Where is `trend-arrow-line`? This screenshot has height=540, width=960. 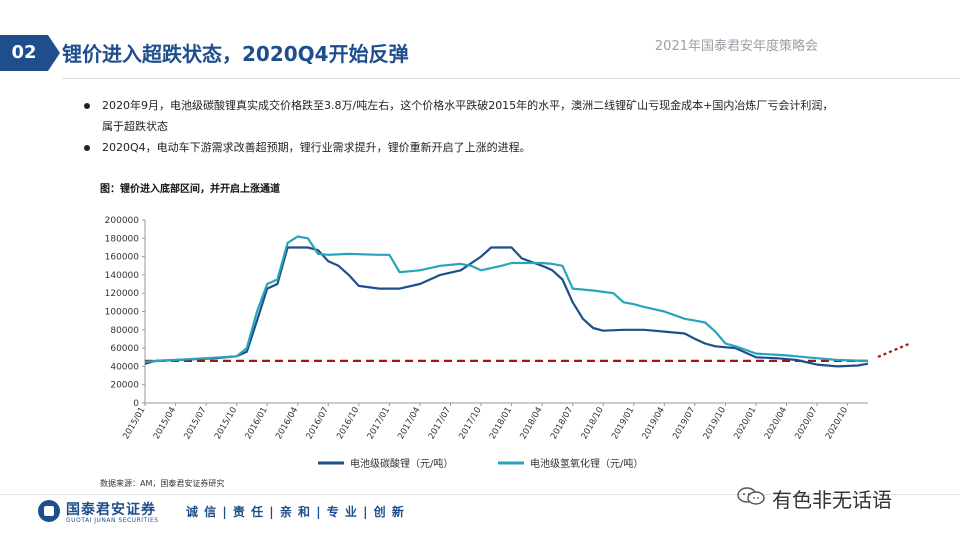 trend-arrow-line is located at coordinates (893, 350).